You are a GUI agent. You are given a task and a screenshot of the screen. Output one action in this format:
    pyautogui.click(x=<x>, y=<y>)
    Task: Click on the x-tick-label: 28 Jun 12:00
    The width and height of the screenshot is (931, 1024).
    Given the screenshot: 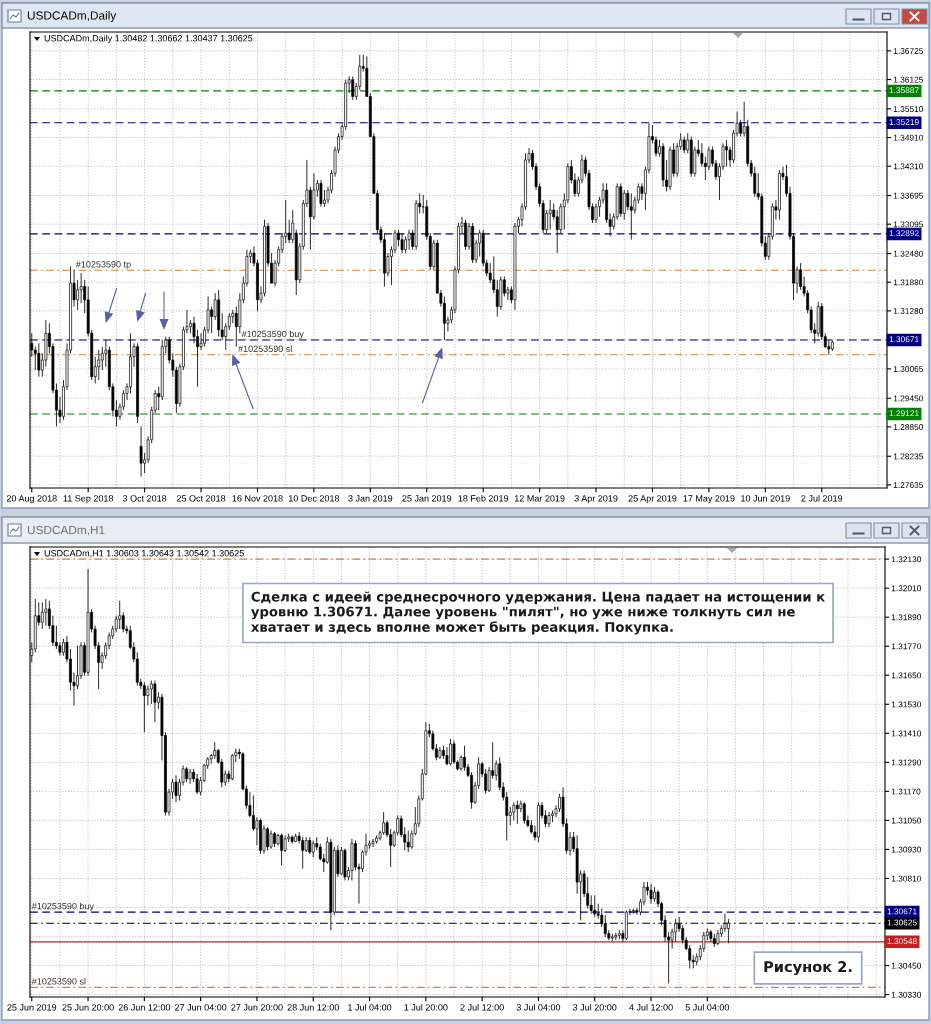 What is the action you would take?
    pyautogui.click(x=313, y=1007)
    